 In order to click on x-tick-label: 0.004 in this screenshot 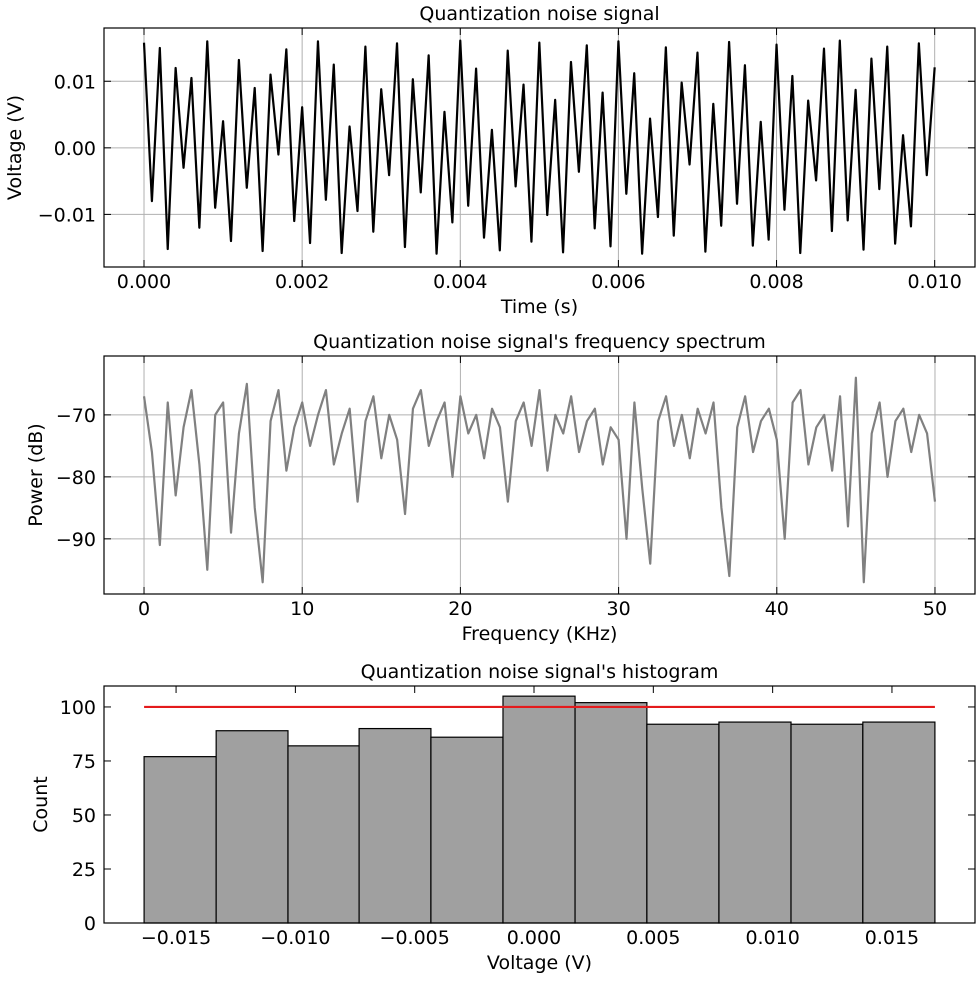, I will do `click(460, 282)`.